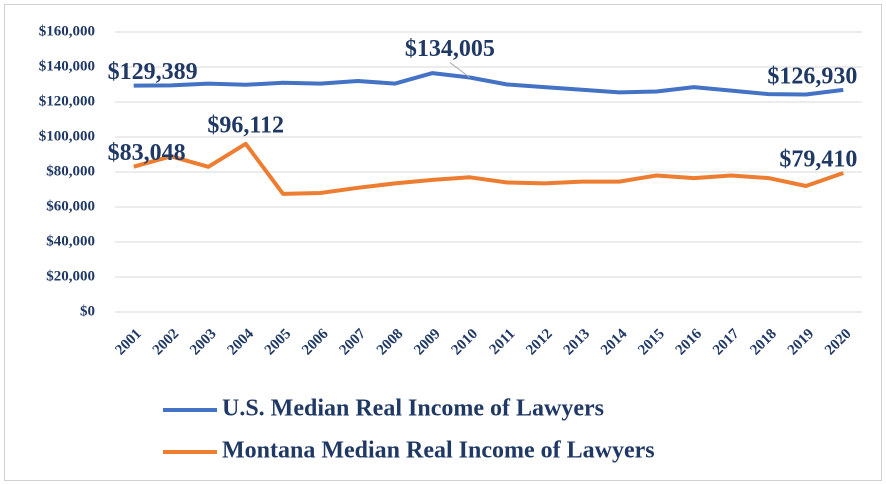 The width and height of the screenshot is (886, 485). I want to click on y-tick-label: $120,000, so click(67, 101).